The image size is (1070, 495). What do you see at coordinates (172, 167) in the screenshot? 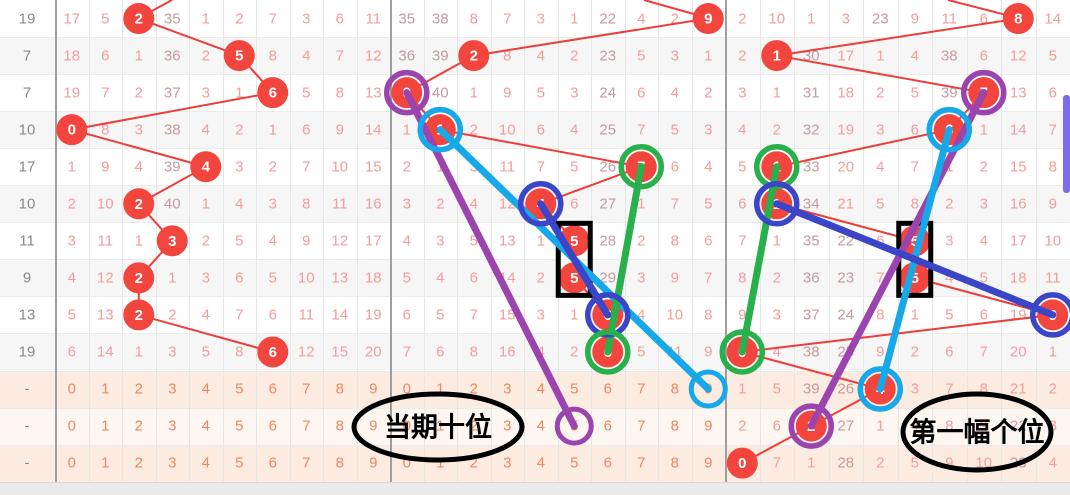
I see `cell: 39` at bounding box center [172, 167].